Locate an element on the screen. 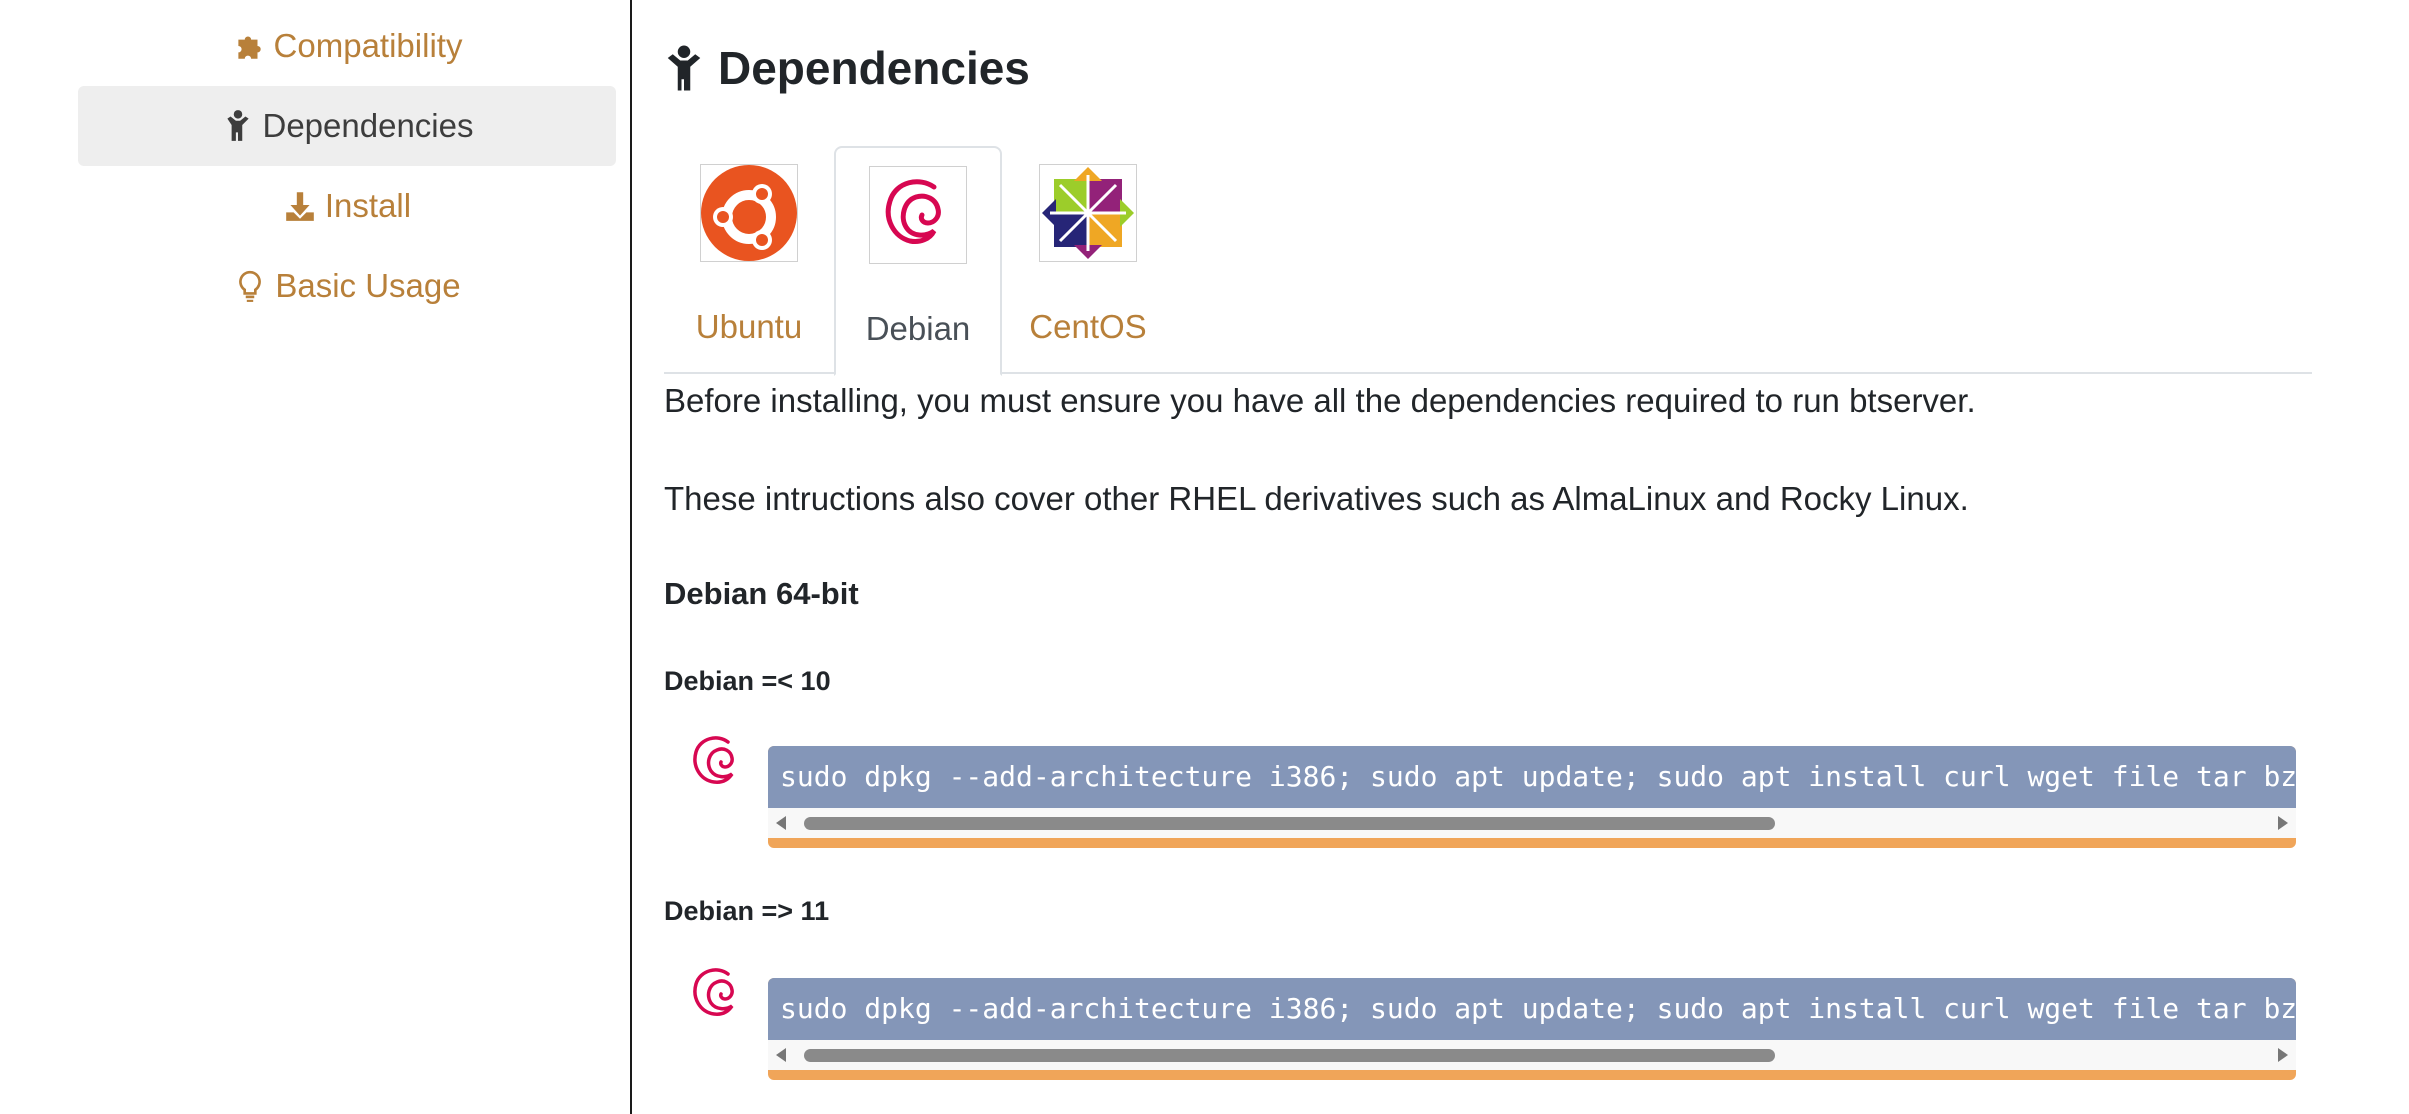 This screenshot has height=1114, width=2409. tab-label: Debian is located at coordinates (918, 328).